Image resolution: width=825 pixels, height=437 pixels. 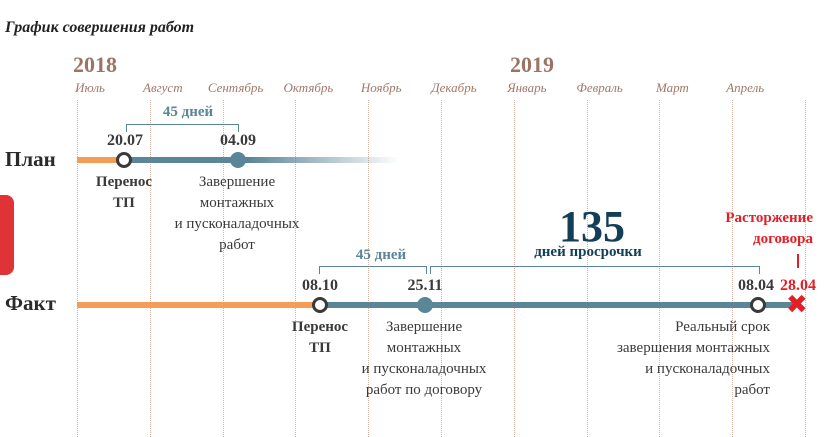 I want to click on plan-gap-bracket, so click(x=182, y=128).